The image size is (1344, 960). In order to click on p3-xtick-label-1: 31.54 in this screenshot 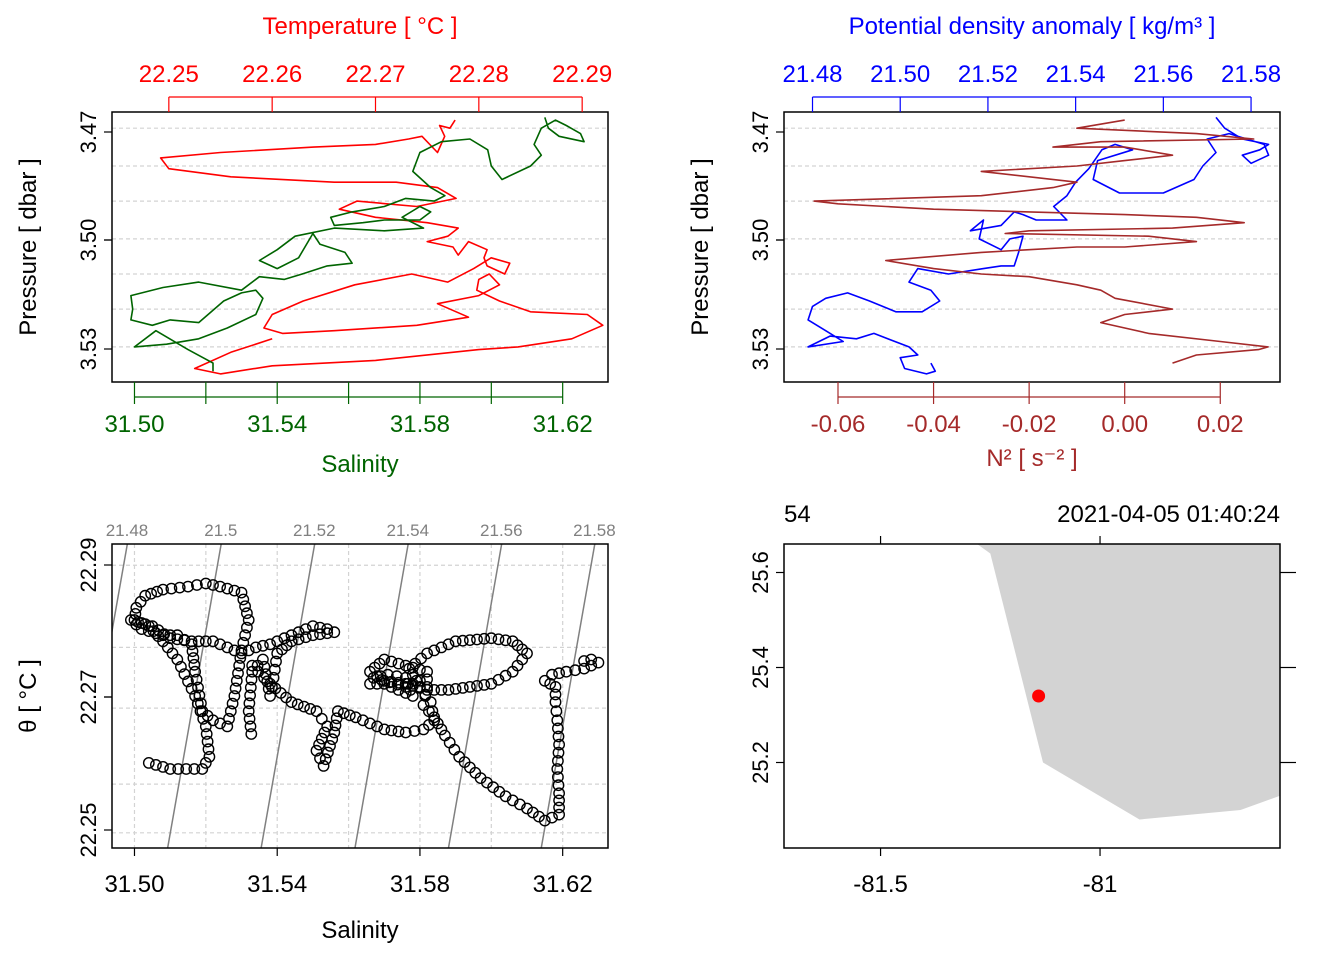, I will do `click(277, 884)`.